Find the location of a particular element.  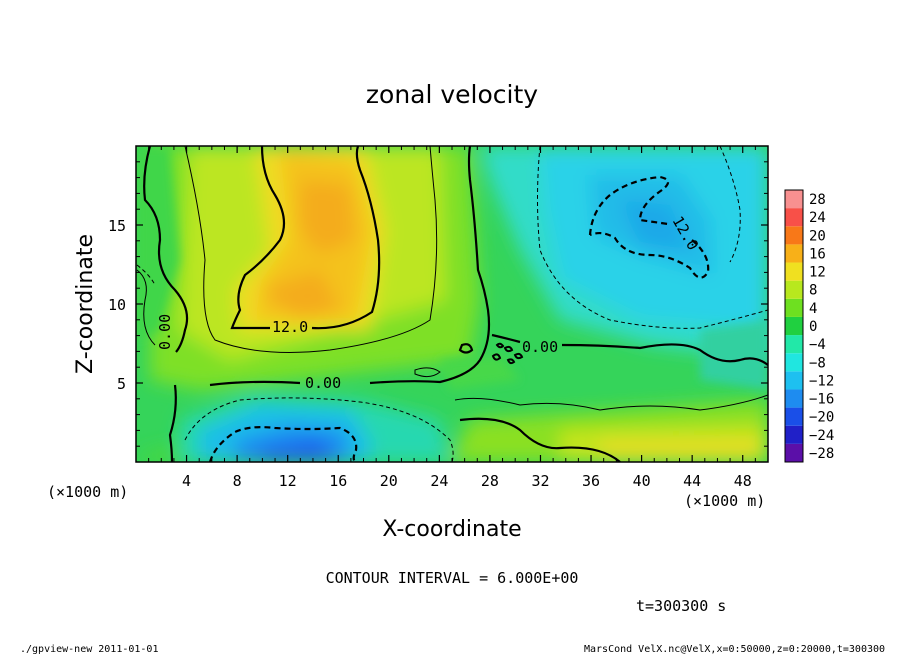

colorbar-label: 8 is located at coordinates (813, 291).